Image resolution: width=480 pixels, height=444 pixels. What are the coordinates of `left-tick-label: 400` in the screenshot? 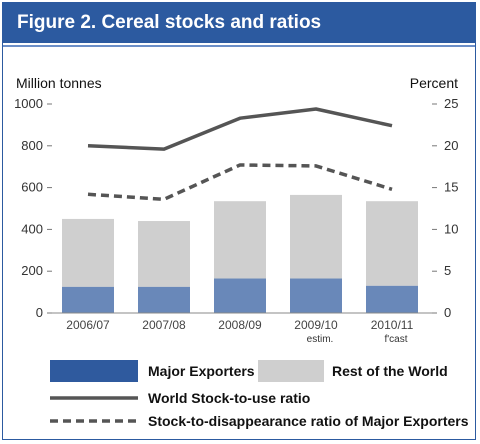 It's located at (32, 228).